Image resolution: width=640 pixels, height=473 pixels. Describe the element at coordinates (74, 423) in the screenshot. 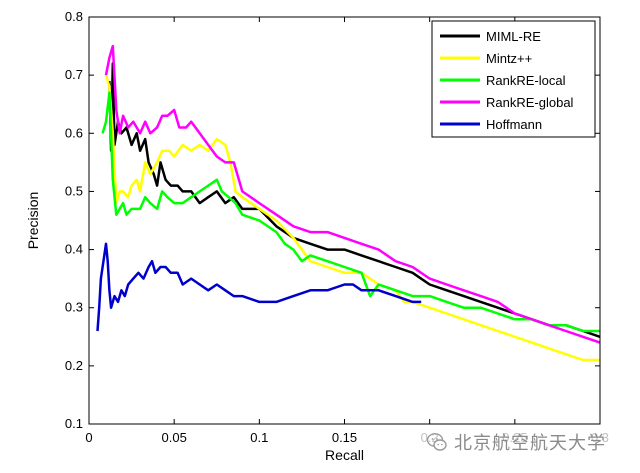

I see `y-tick-label: 0.1` at that location.